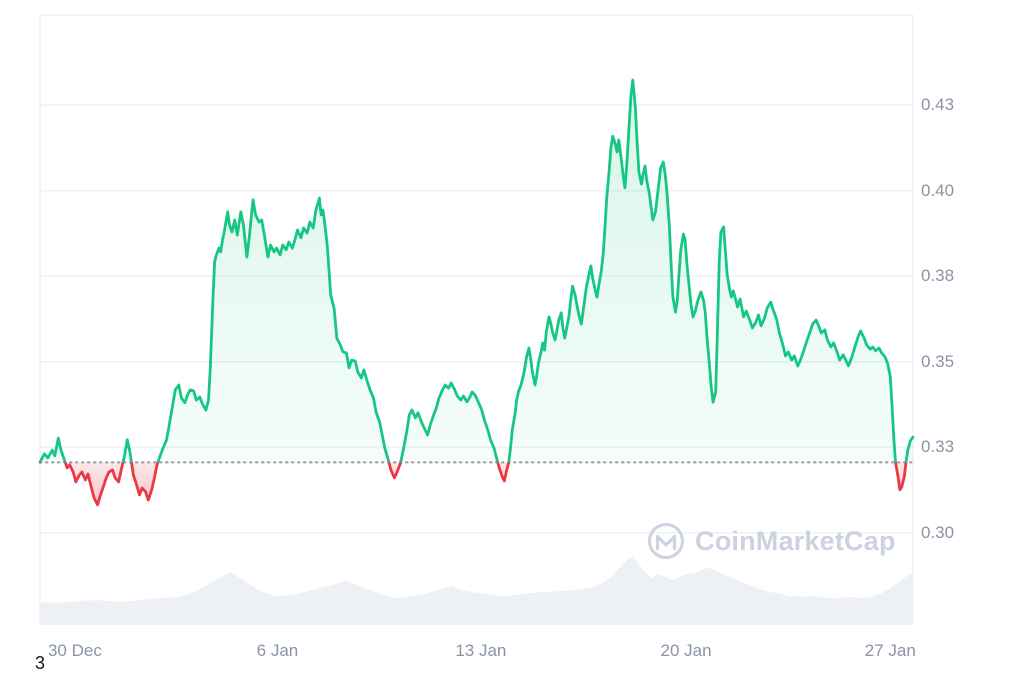 The width and height of the screenshot is (1024, 683). Describe the element at coordinates (890, 650) in the screenshot. I see `x-axis-tick-label: 27 Jan` at that location.